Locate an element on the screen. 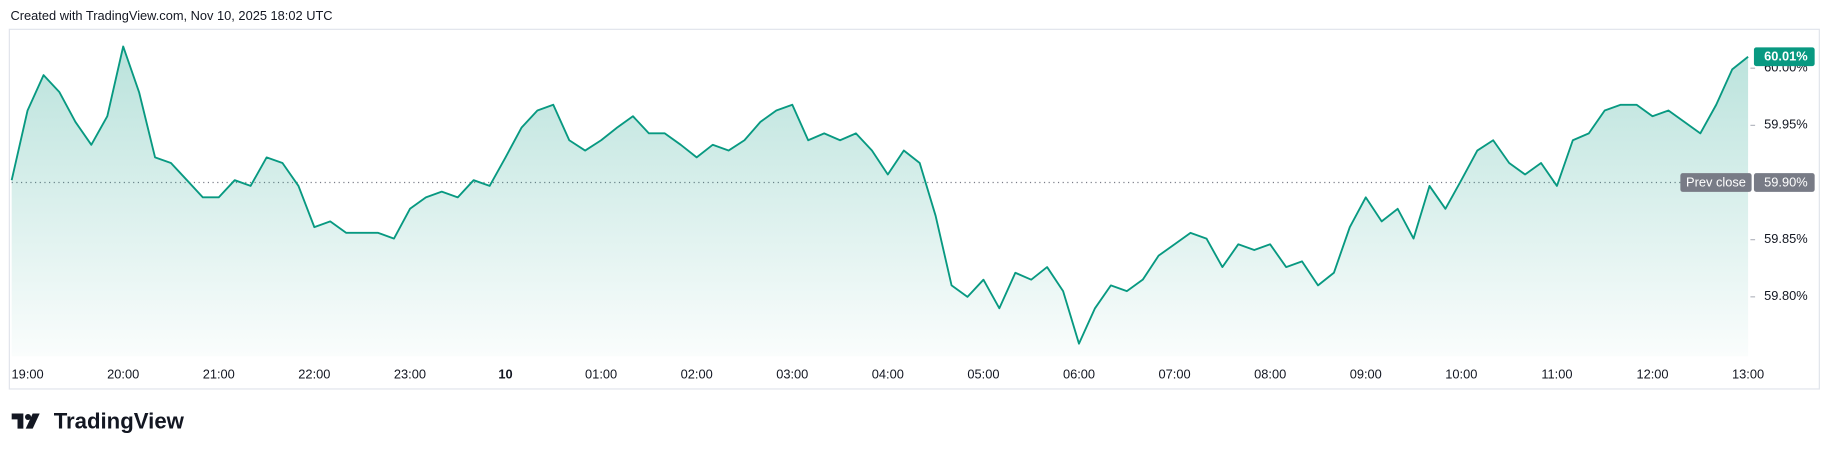 This screenshot has height=463, width=1831. y-tick-label: 59.85% is located at coordinates (1786, 238).